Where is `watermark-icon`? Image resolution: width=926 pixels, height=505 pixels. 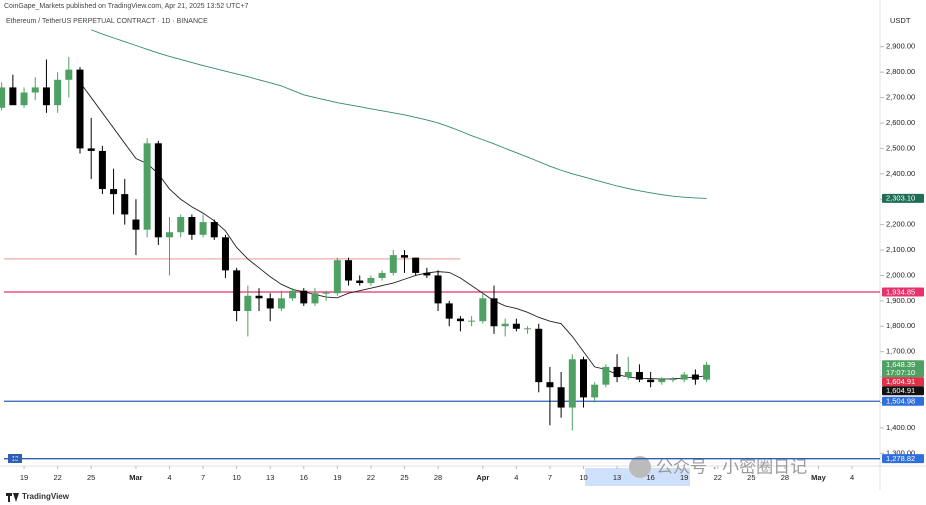 watermark-icon is located at coordinates (640, 467).